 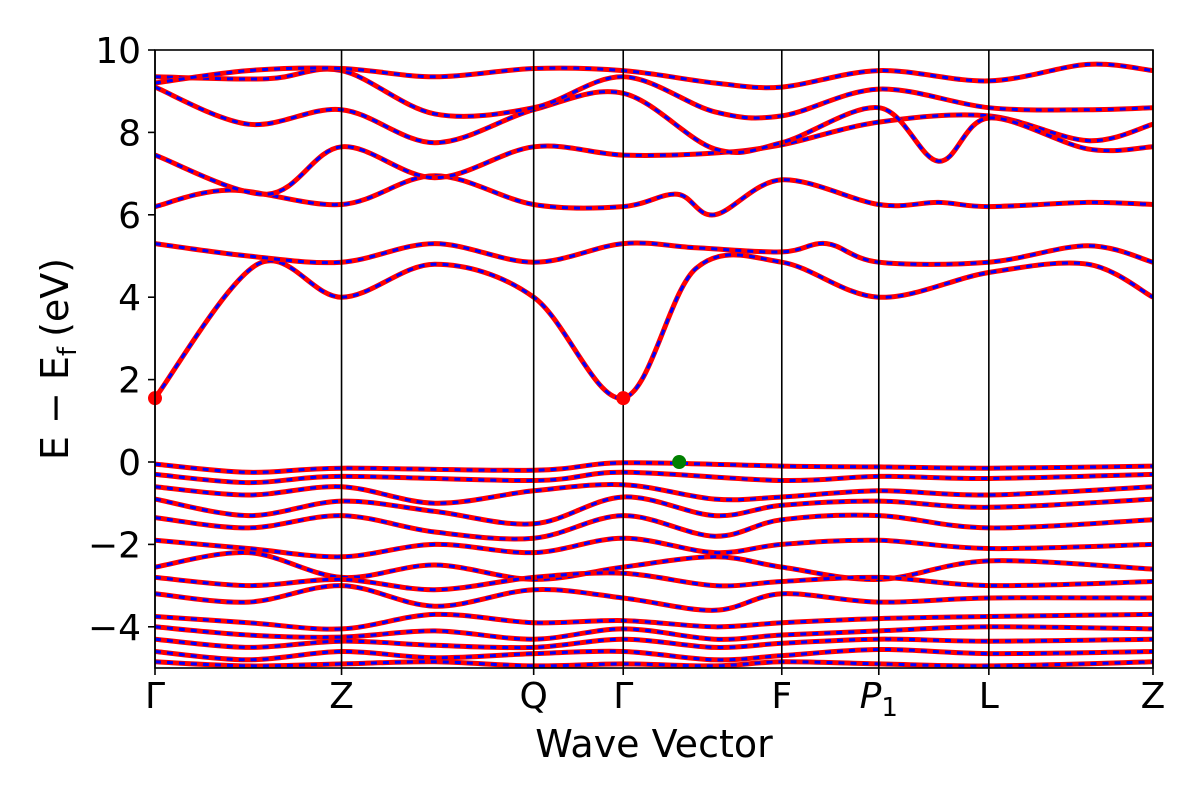 I want to click on y-tick-label-2: 0, so click(x=129, y=463).